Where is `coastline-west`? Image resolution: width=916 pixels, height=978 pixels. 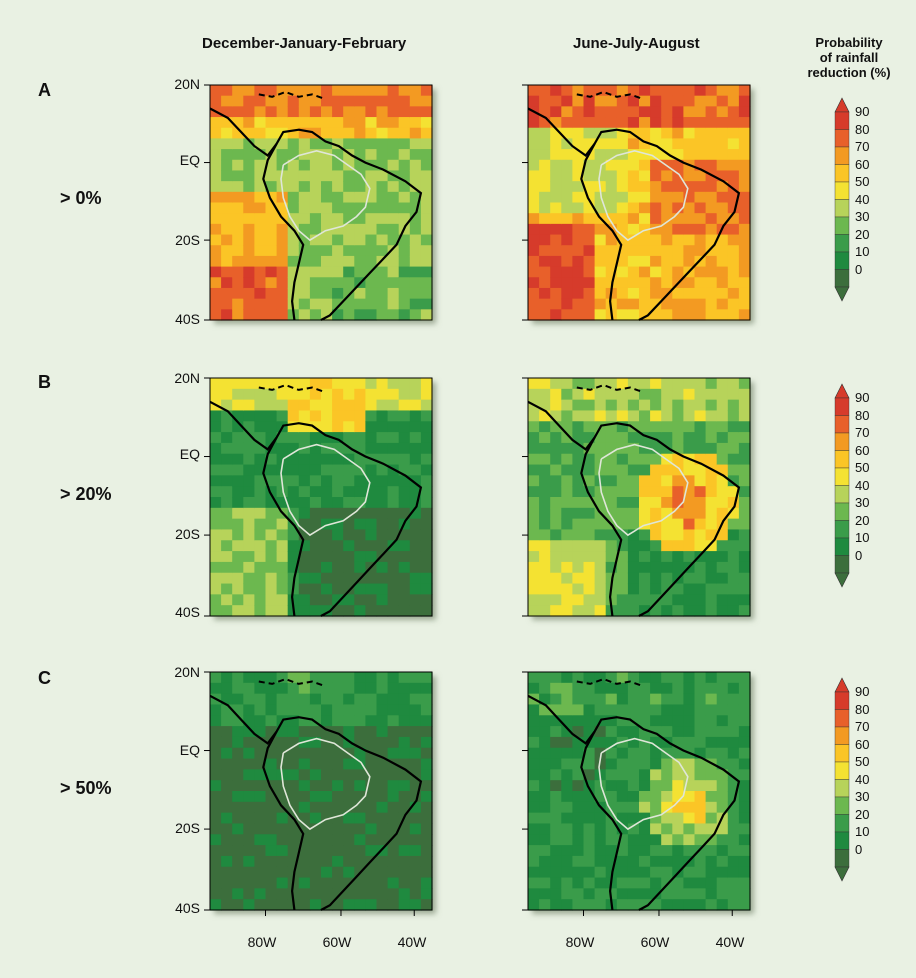 coastline-west is located at coordinates (601, 820).